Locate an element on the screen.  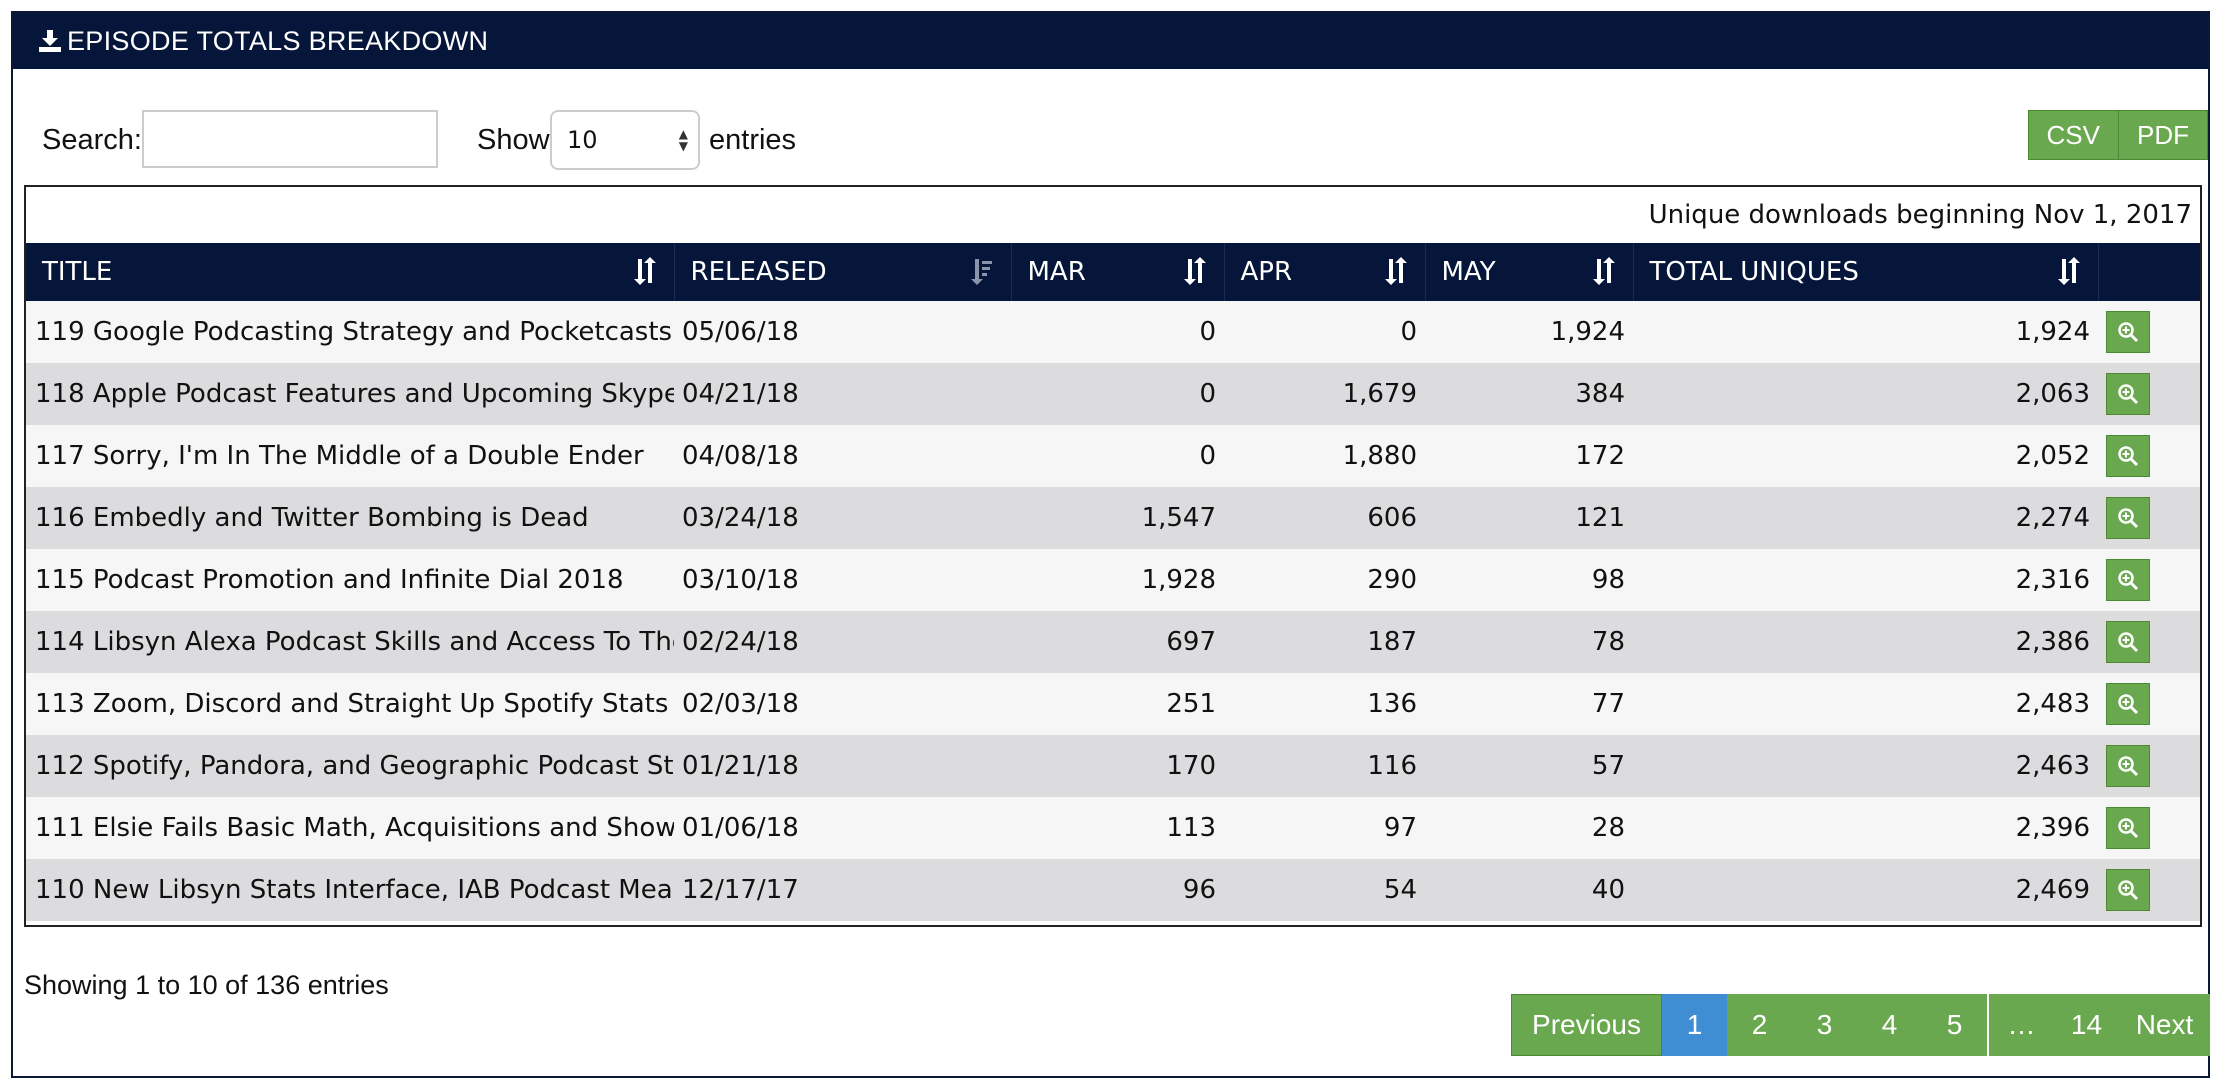
total-uniques-cell: 2,052 is located at coordinates (1865, 456).